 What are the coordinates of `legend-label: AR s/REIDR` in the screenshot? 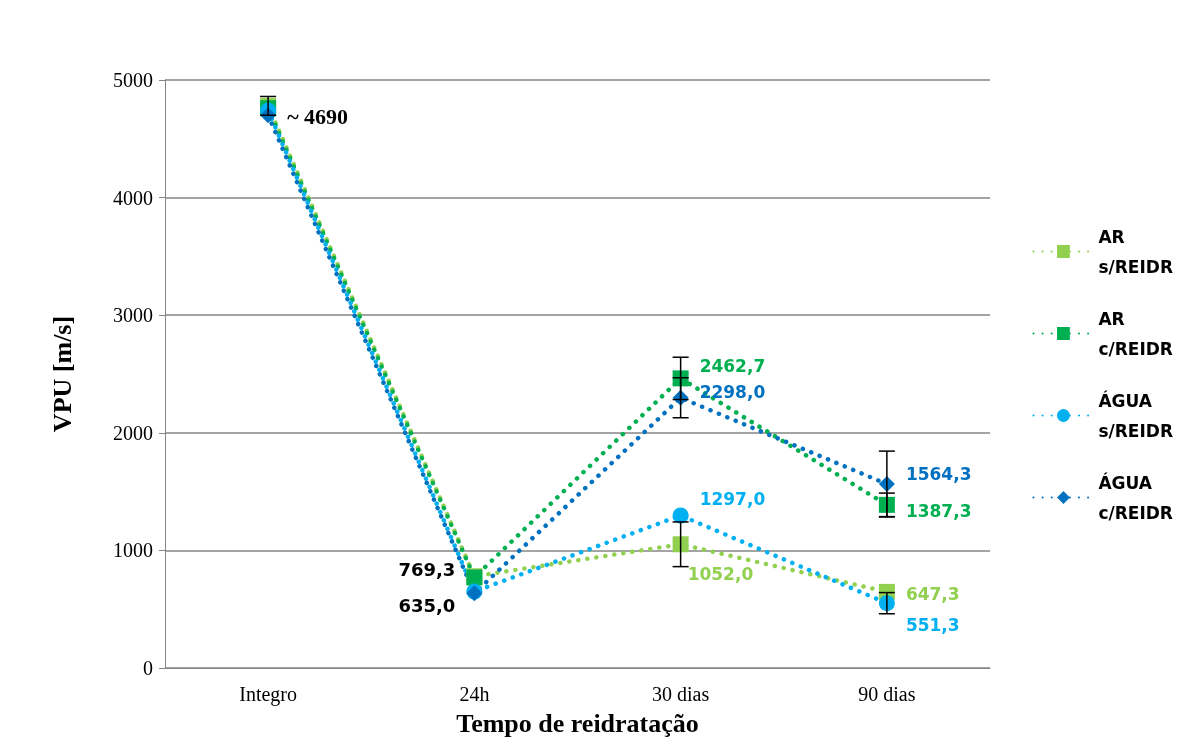 It's located at (1135, 251).